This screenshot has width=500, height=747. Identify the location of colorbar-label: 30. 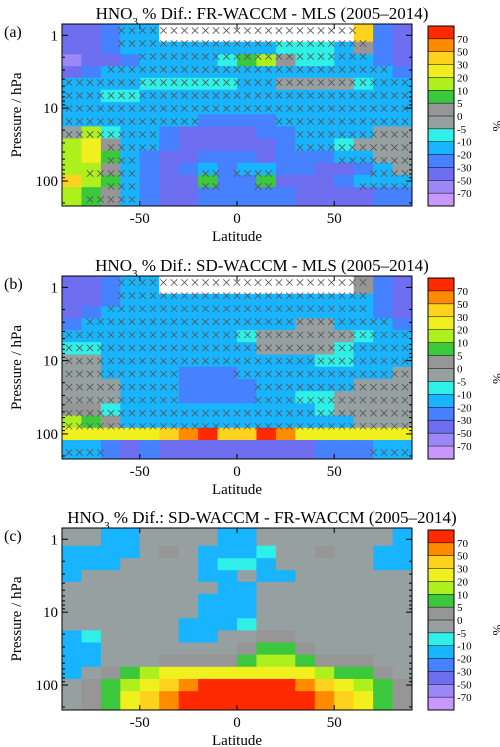
(463, 66).